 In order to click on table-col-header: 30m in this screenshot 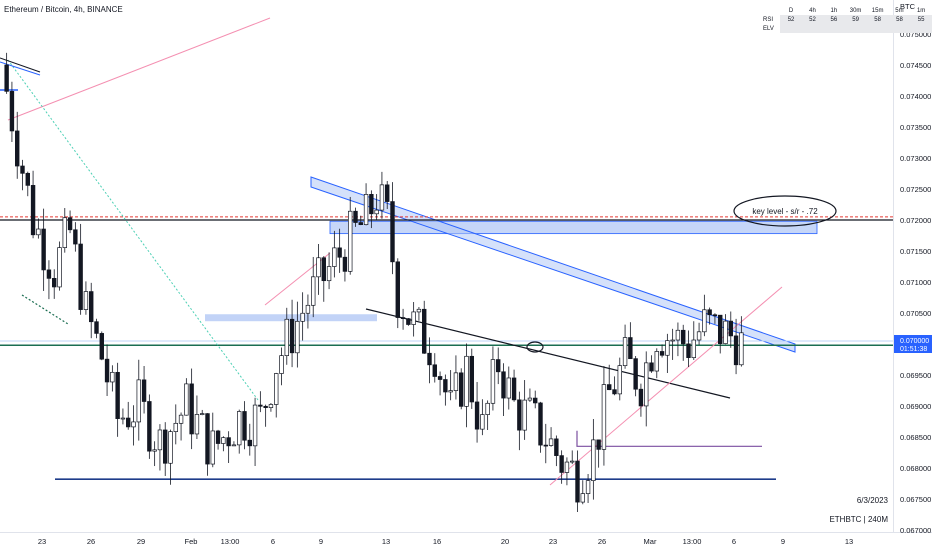, I will do `click(855, 10)`.